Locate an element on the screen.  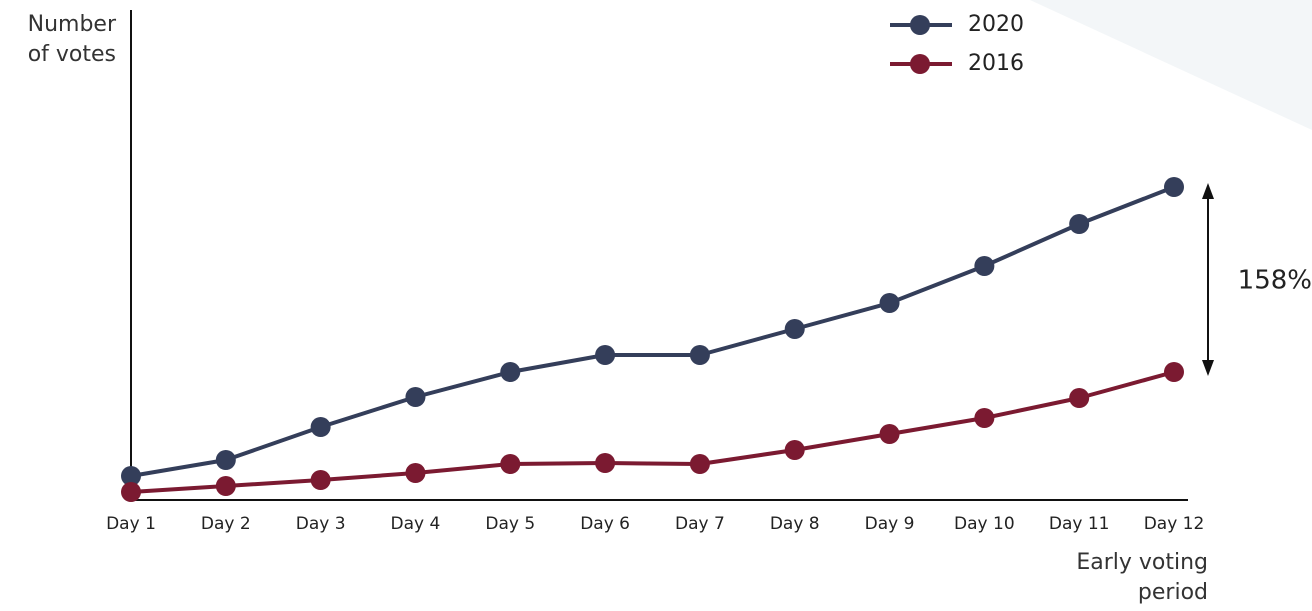
x-tick-label: Day 4 is located at coordinates (416, 524).